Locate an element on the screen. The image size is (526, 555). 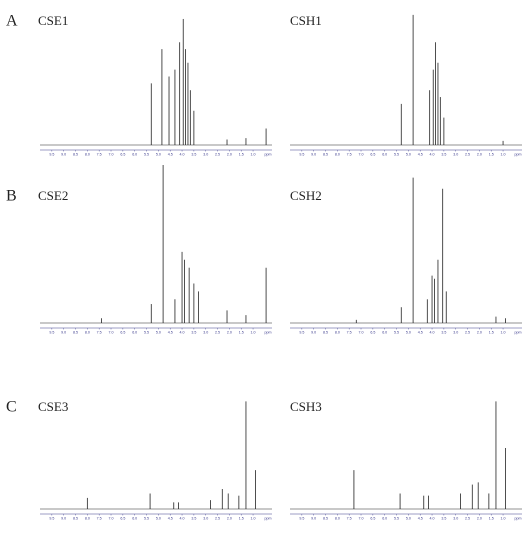
panel-title: CSE1 is located at coordinates (53, 20).